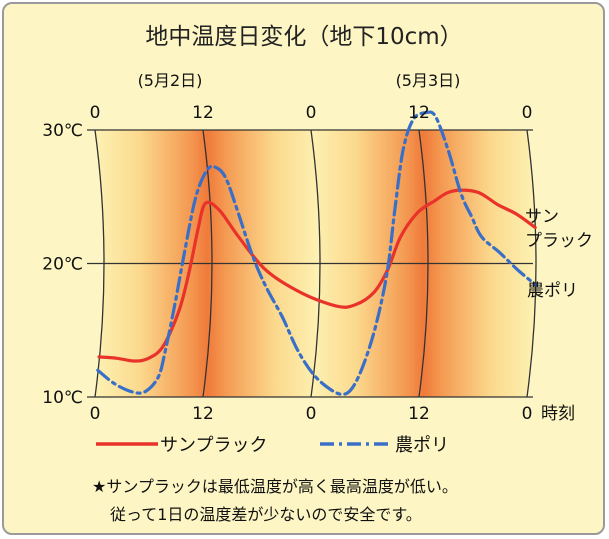  What do you see at coordinates (275, 486) in the screenshot?
I see `note-line-1: ★サンプラックは最低温度が高く最高温度が低い。` at bounding box center [275, 486].